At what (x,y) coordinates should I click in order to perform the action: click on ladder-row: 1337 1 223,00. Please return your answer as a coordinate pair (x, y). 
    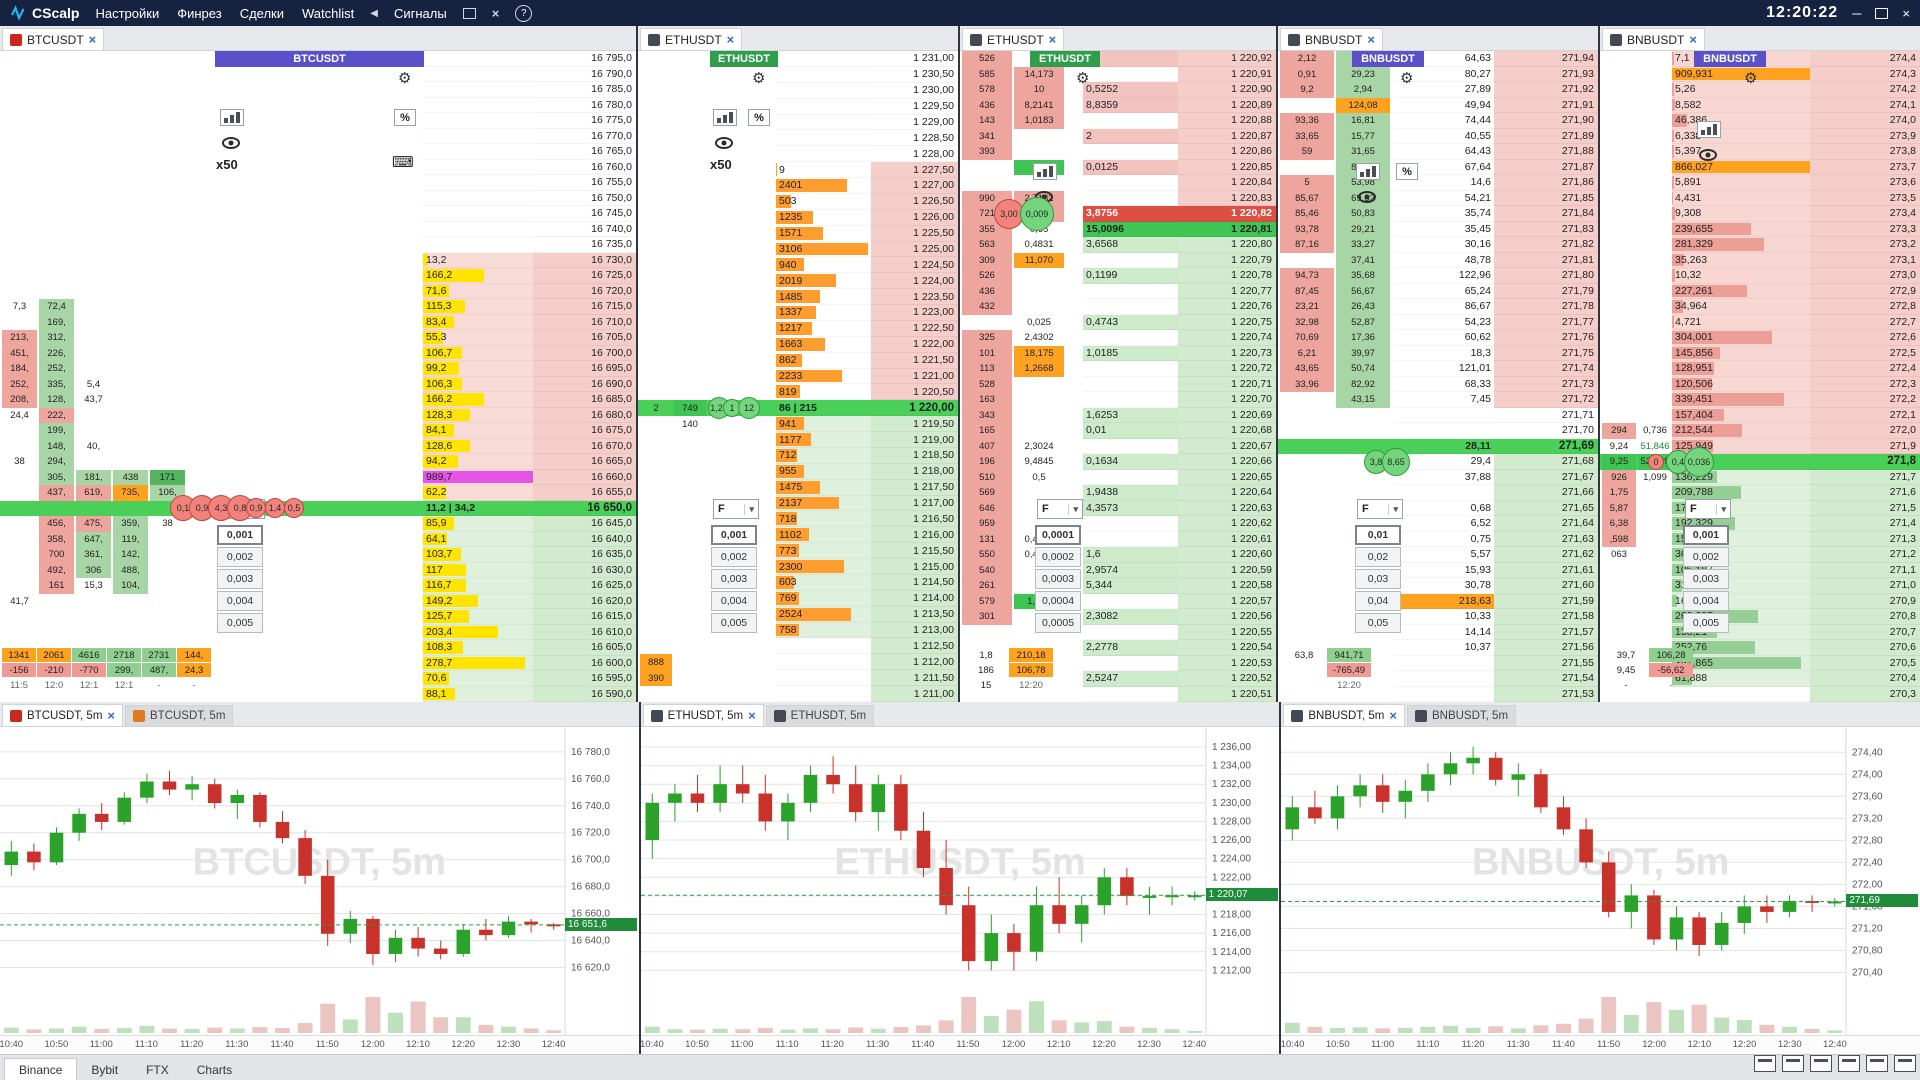
    Looking at the image, I should click on (798, 313).